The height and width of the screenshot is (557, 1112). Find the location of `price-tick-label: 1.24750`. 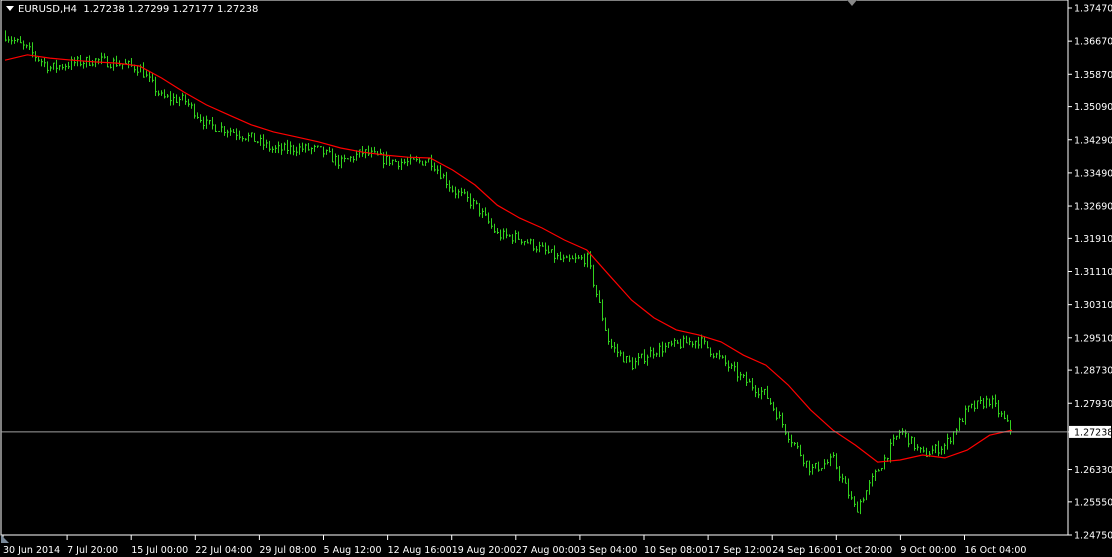

price-tick-label: 1.24750 is located at coordinates (1093, 536).